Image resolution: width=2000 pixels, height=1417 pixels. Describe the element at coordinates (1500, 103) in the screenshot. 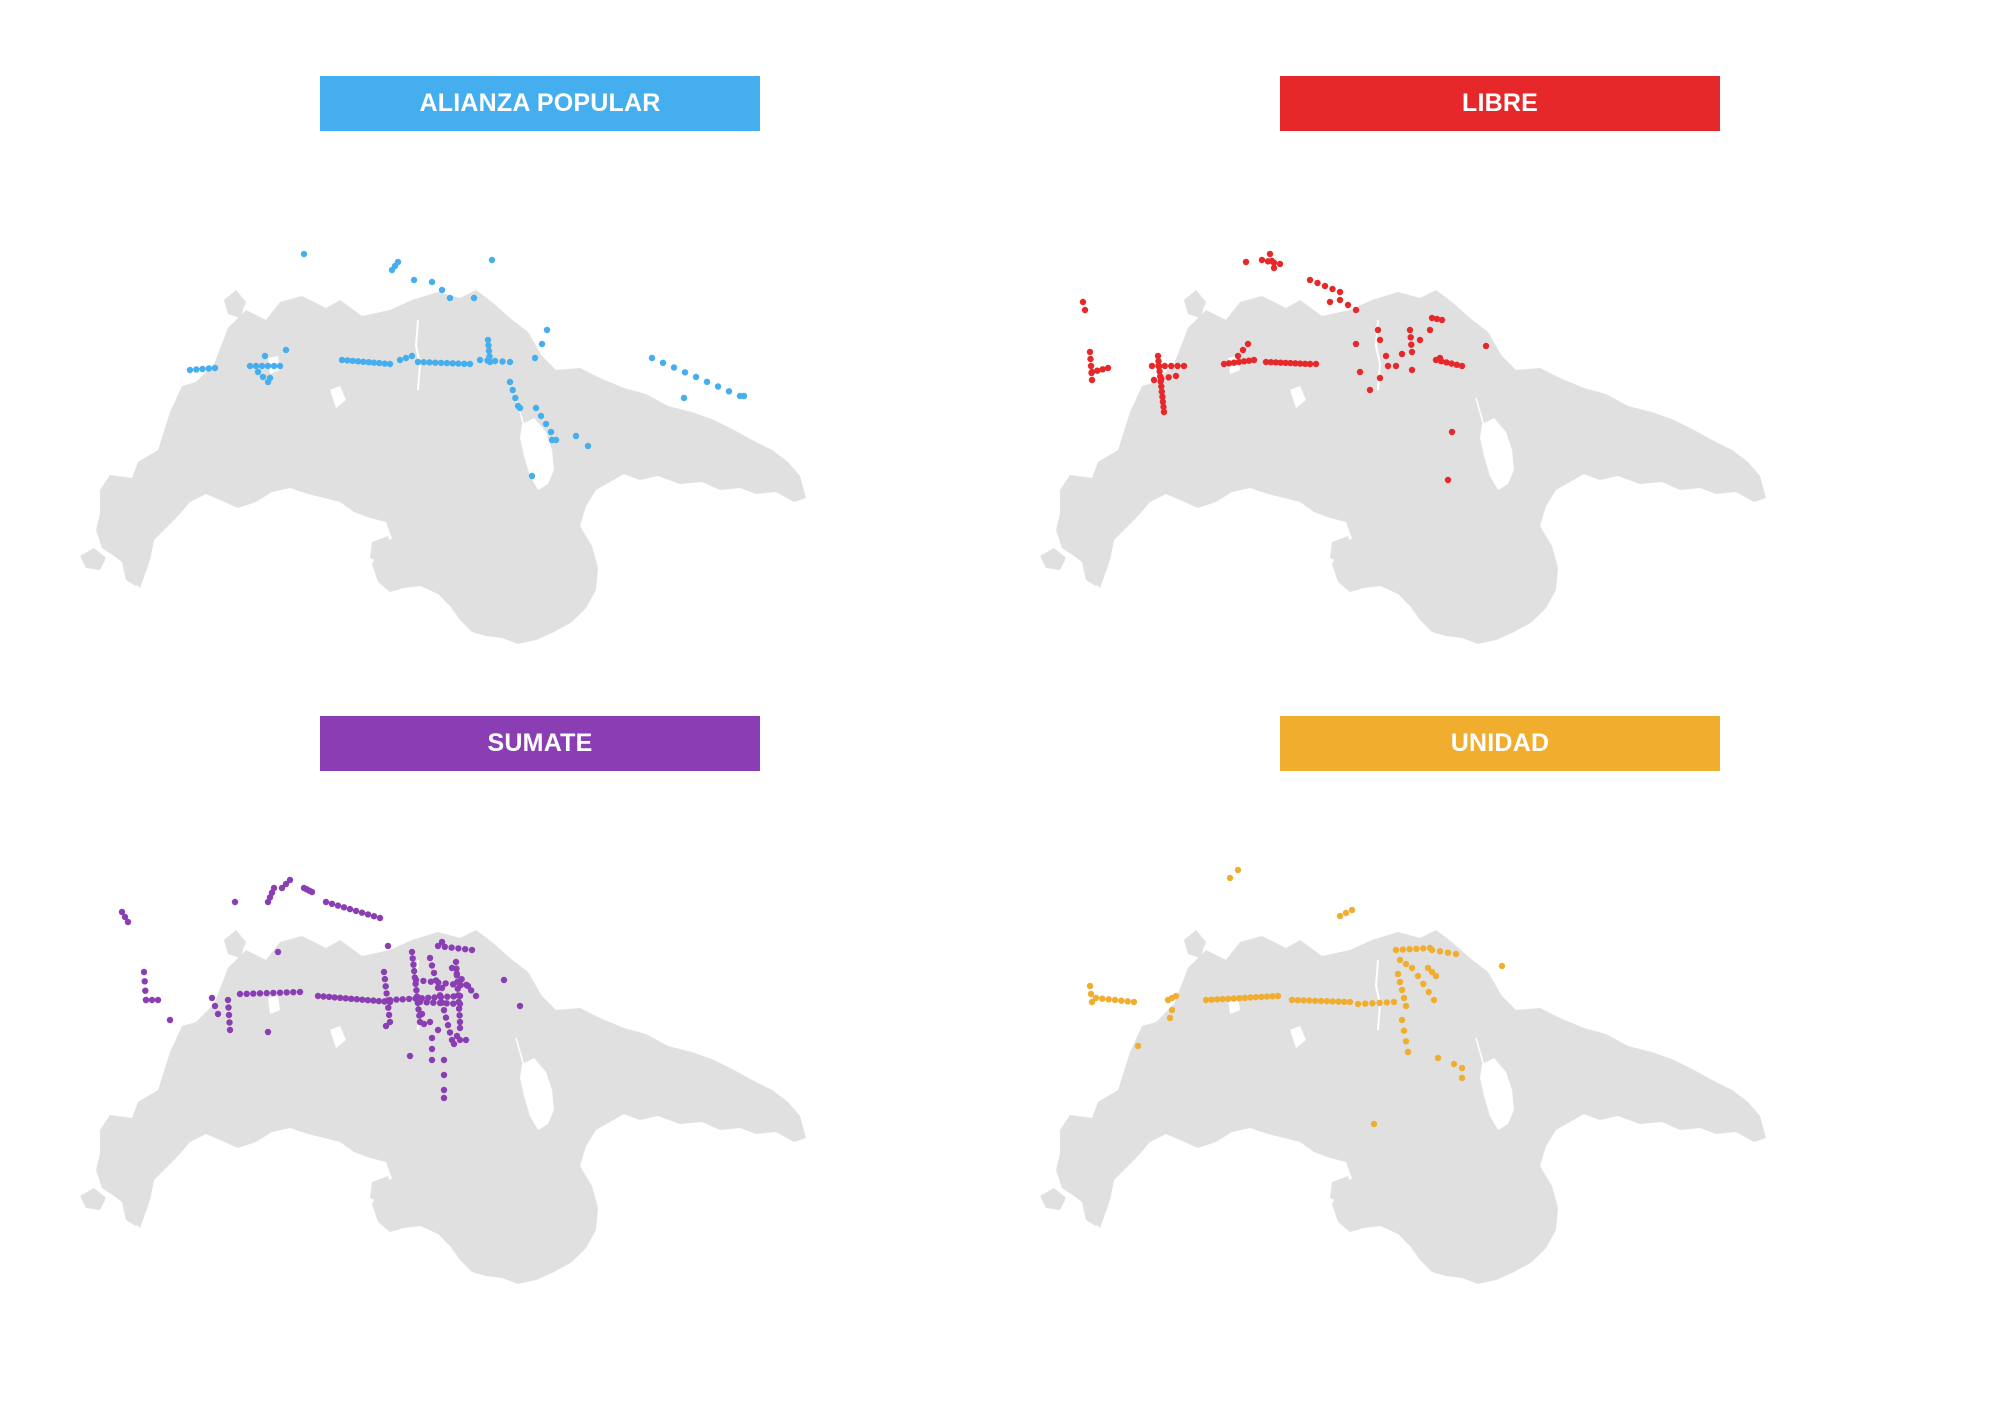

I see `label-libre: LIBRE` at that location.